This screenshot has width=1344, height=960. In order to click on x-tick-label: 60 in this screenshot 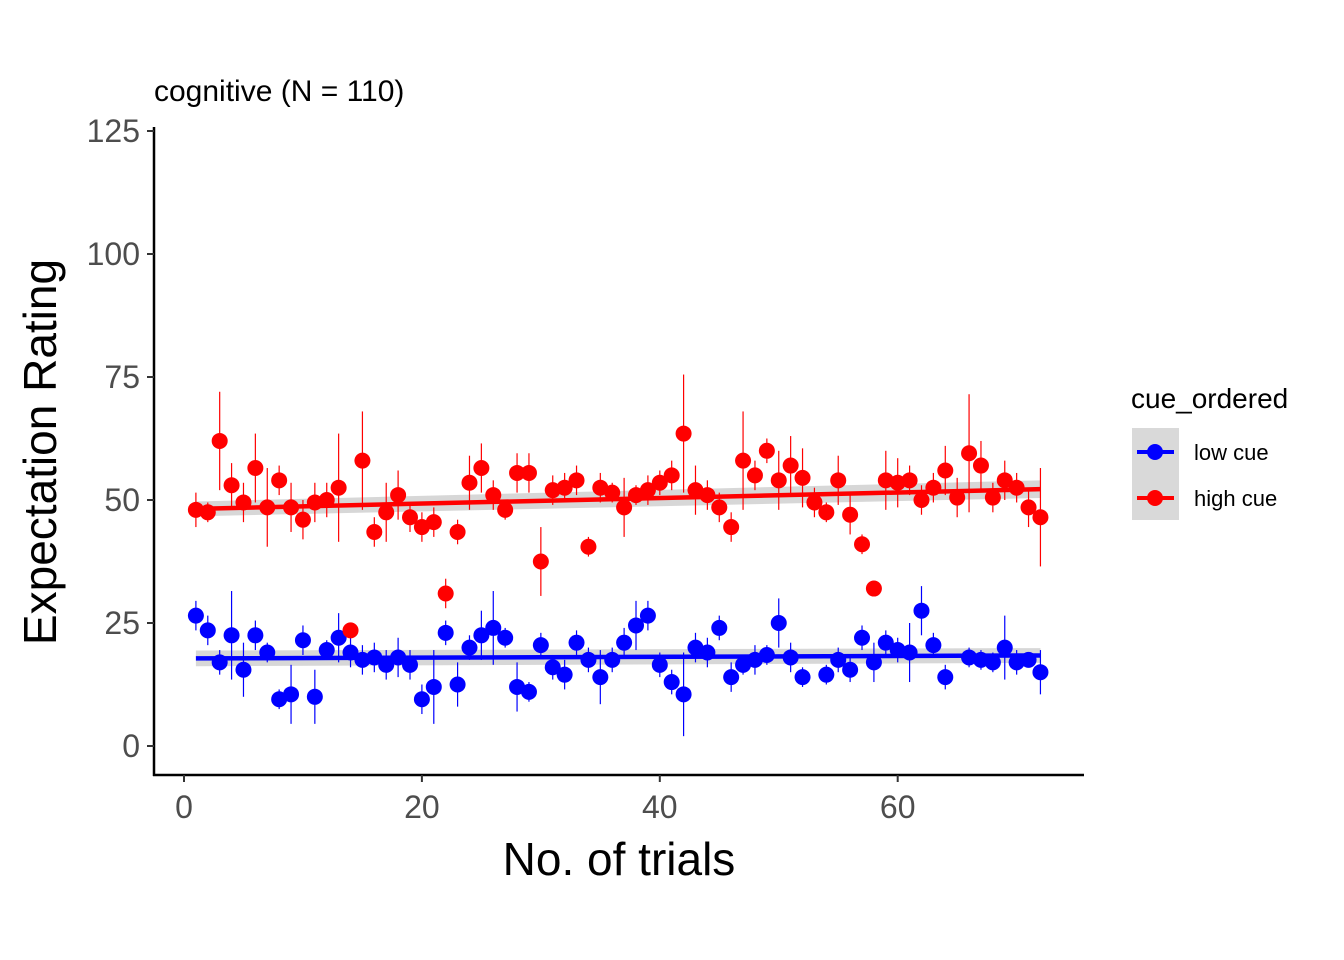, I will do `click(898, 807)`.